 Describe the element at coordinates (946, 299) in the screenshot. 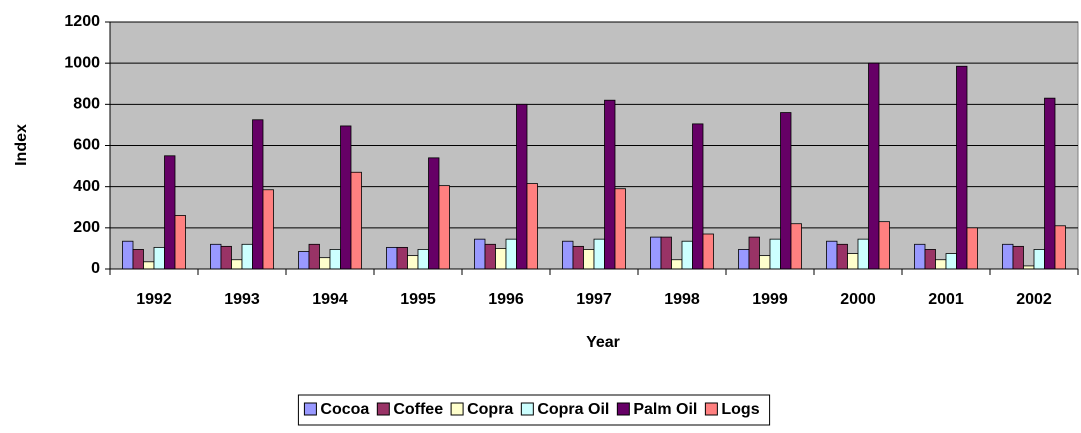

I see `x-tick-label: 2001` at that location.